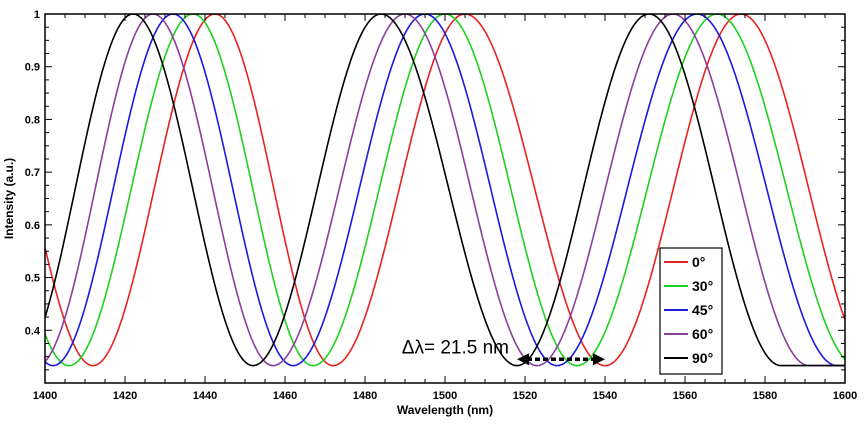  Describe the element at coordinates (765, 396) in the screenshot. I see `x-tick-label: 1580` at that location.